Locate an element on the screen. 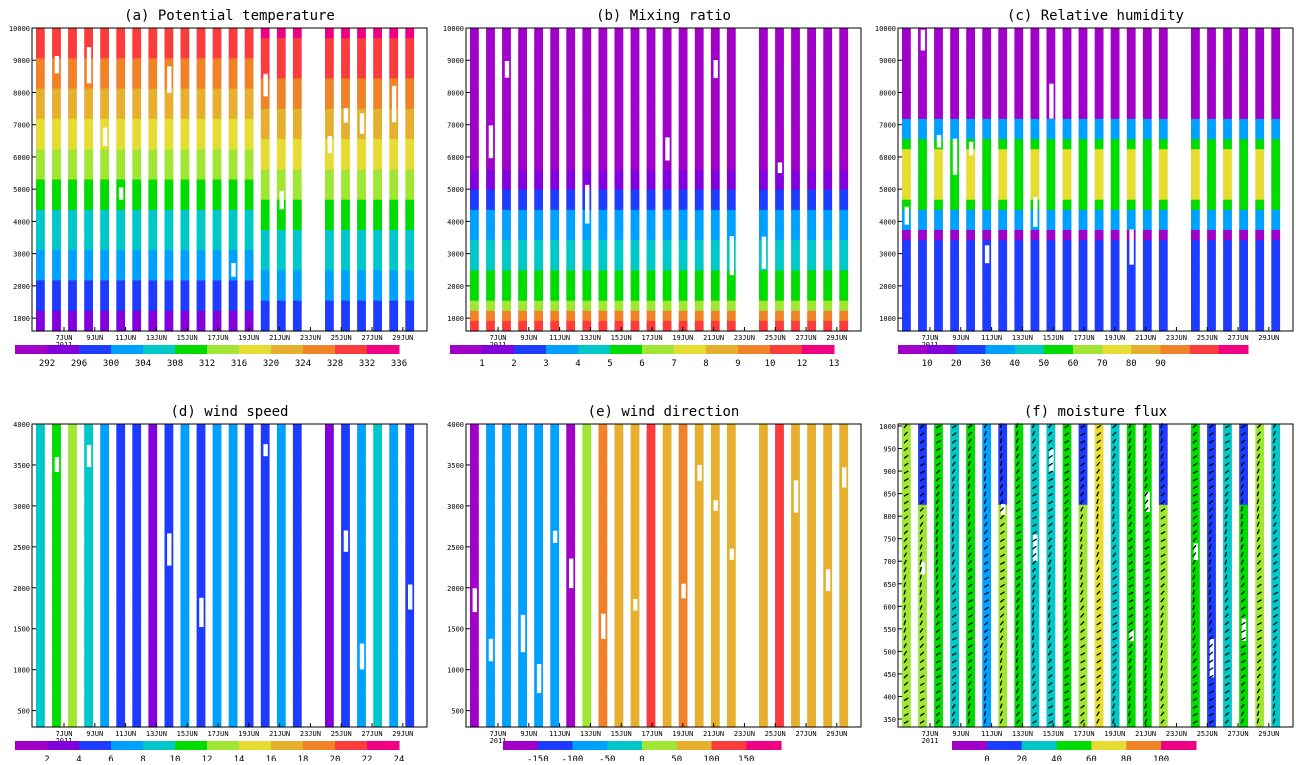  y-tick-label: 1000 is located at coordinates (455, 319).